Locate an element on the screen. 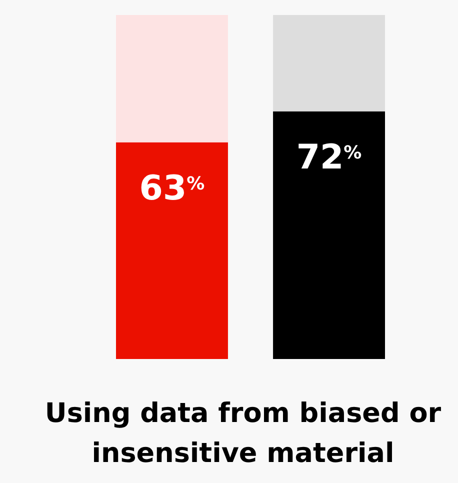  data-label: 72$^{%}$ is located at coordinates (329, 157).